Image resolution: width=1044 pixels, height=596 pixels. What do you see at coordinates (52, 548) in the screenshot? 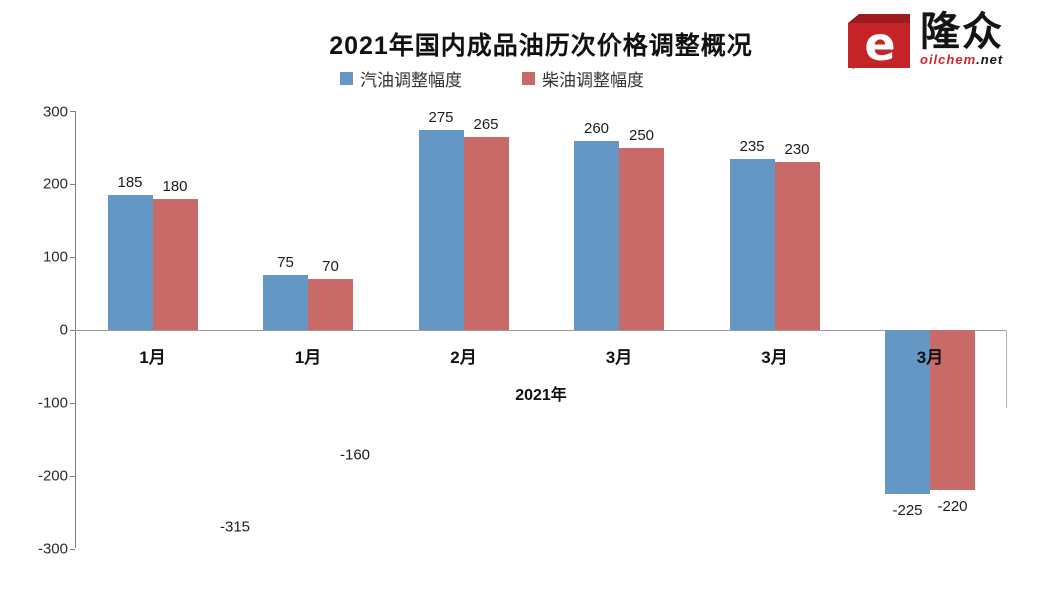
I see `y-axis-tick-label: -300` at bounding box center [52, 548].